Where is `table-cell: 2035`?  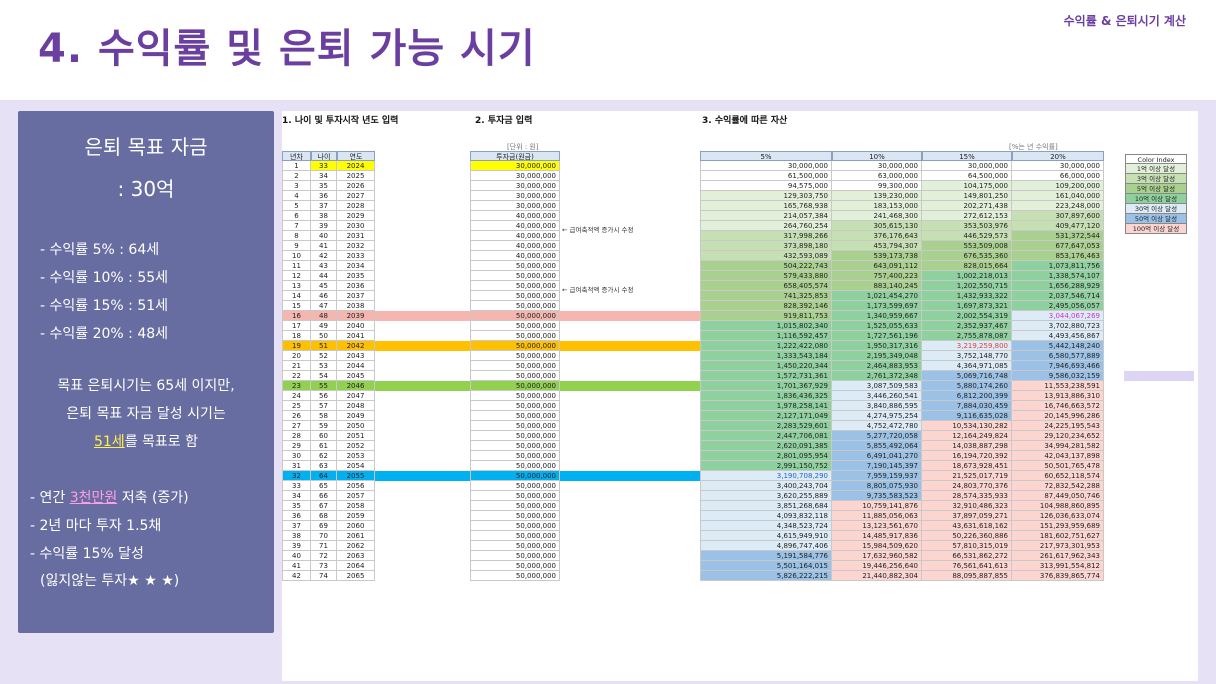 table-cell: 2035 is located at coordinates (356, 276).